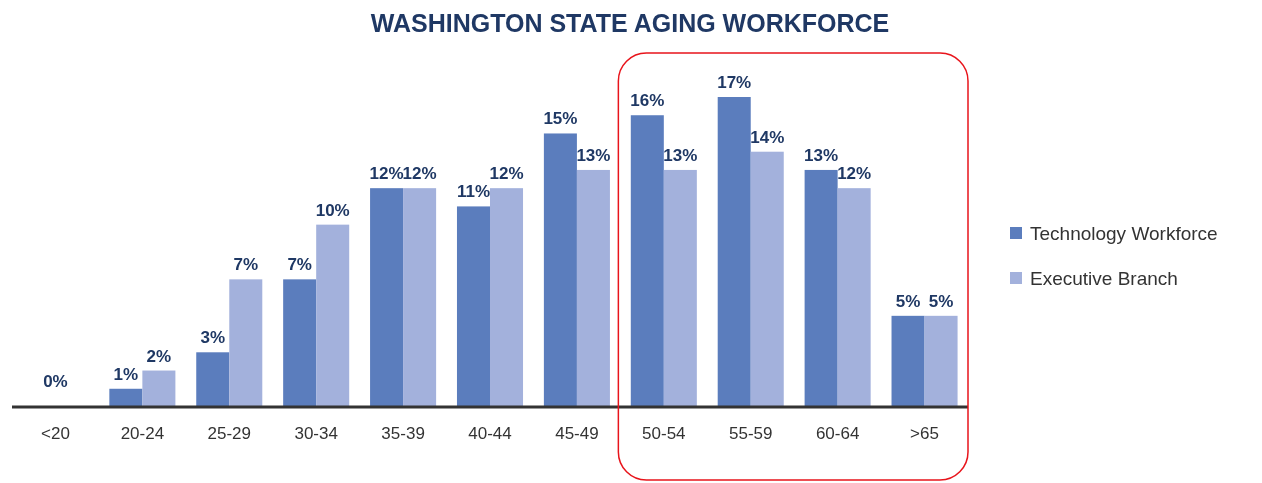  Describe the element at coordinates (837, 434) in the screenshot. I see `x-tick-label: 60-64` at that location.